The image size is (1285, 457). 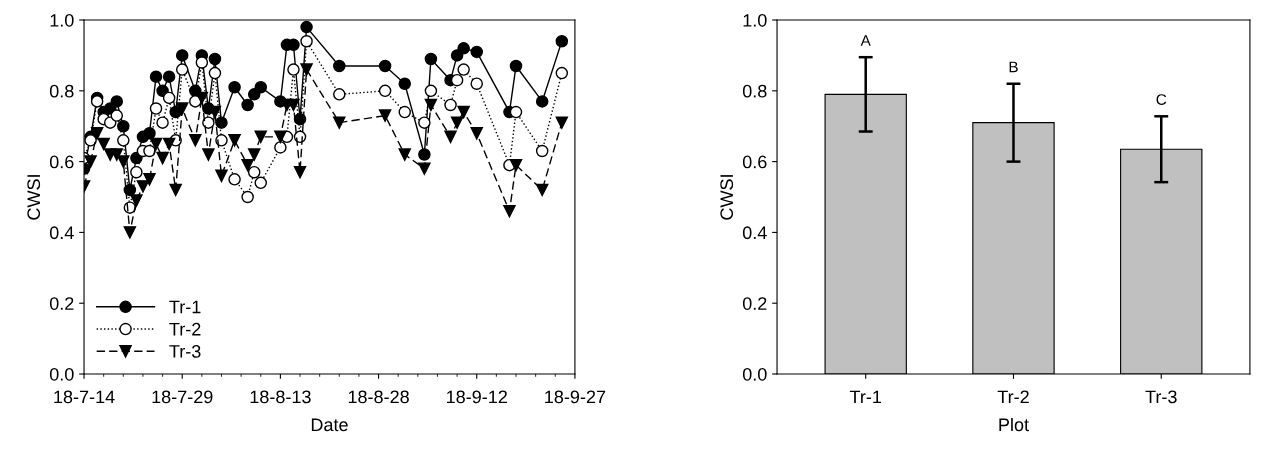 What do you see at coordinates (1013, 67) in the screenshot?
I see `annotation: B` at bounding box center [1013, 67].